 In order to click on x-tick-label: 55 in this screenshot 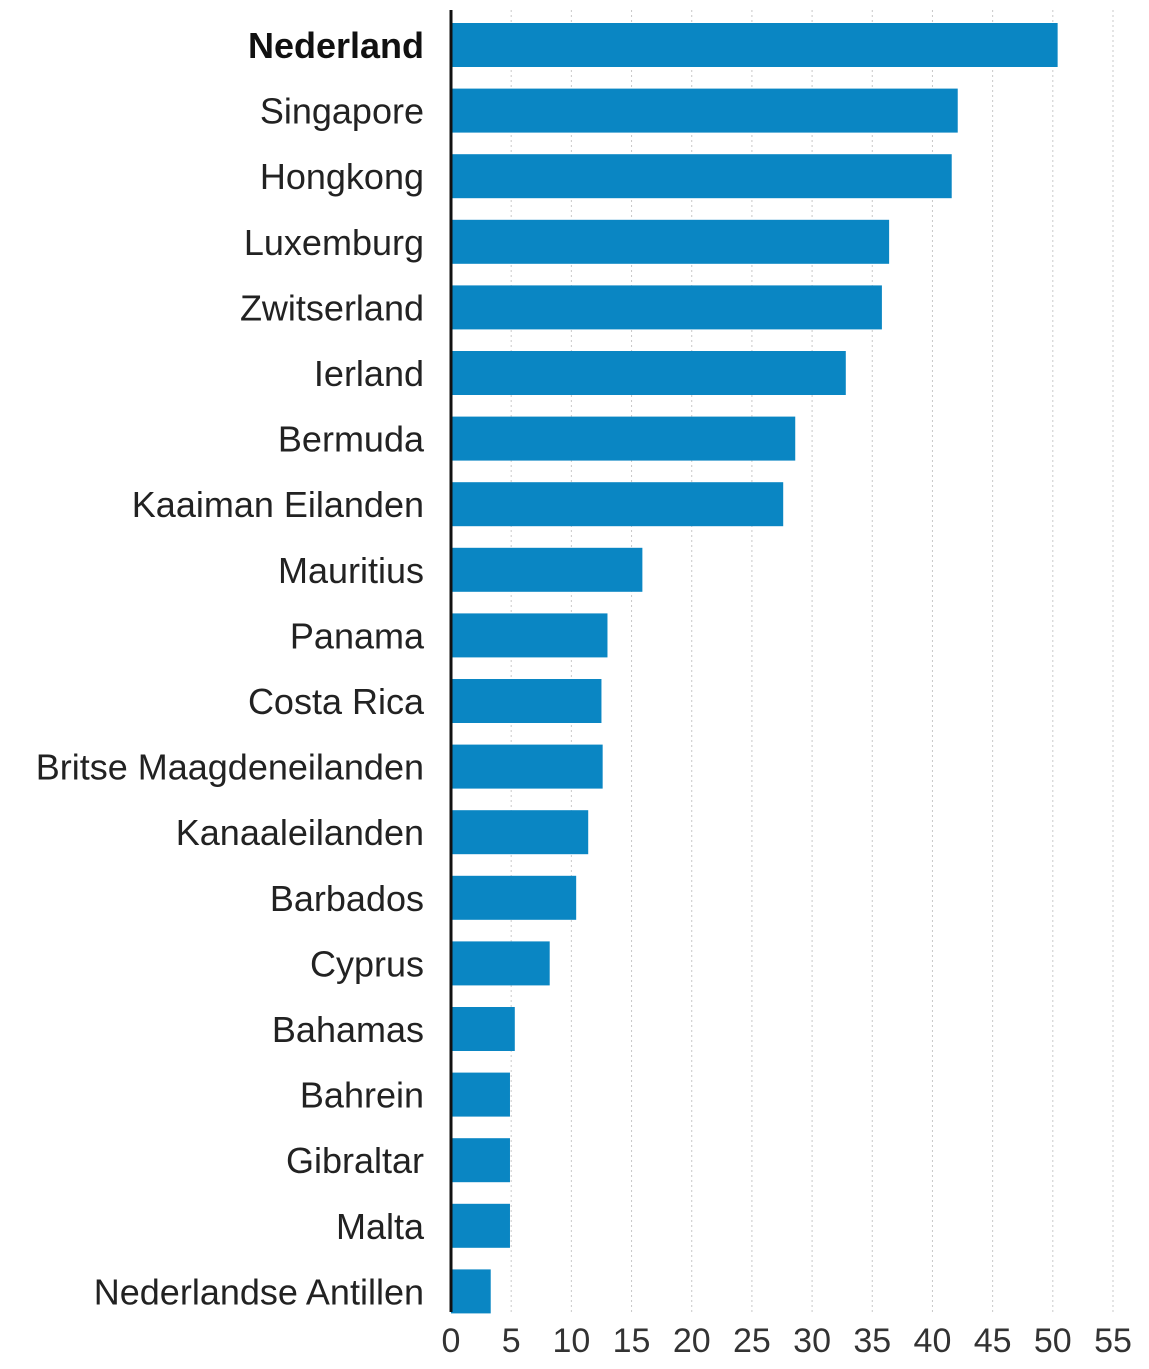, I will do `click(1113, 1341)`.